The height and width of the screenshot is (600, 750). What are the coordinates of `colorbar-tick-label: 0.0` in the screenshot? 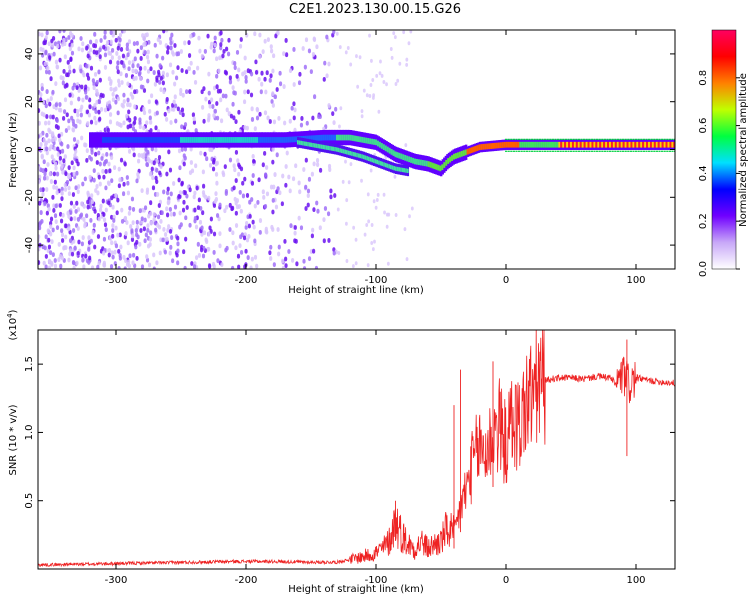 It's located at (703, 269).